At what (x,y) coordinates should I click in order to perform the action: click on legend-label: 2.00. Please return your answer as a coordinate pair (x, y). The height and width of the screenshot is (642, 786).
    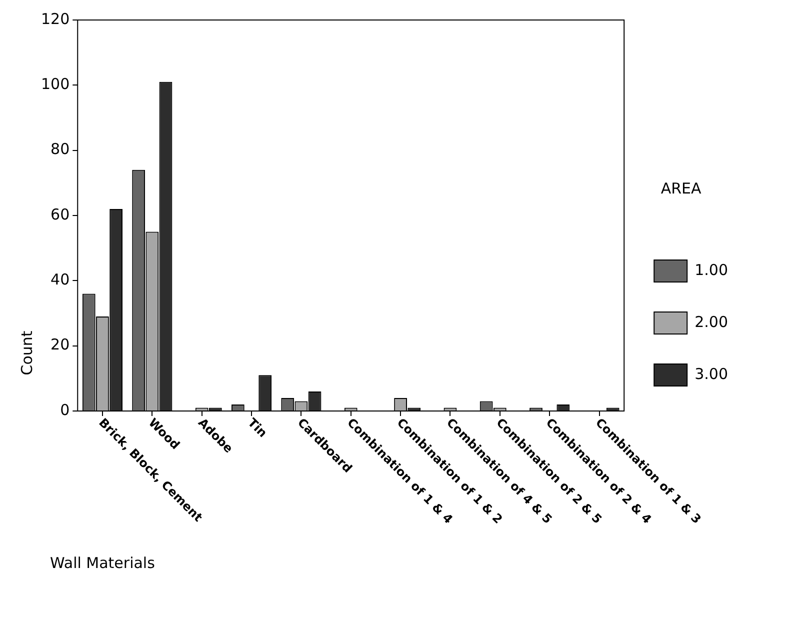
    Looking at the image, I should click on (711, 321).